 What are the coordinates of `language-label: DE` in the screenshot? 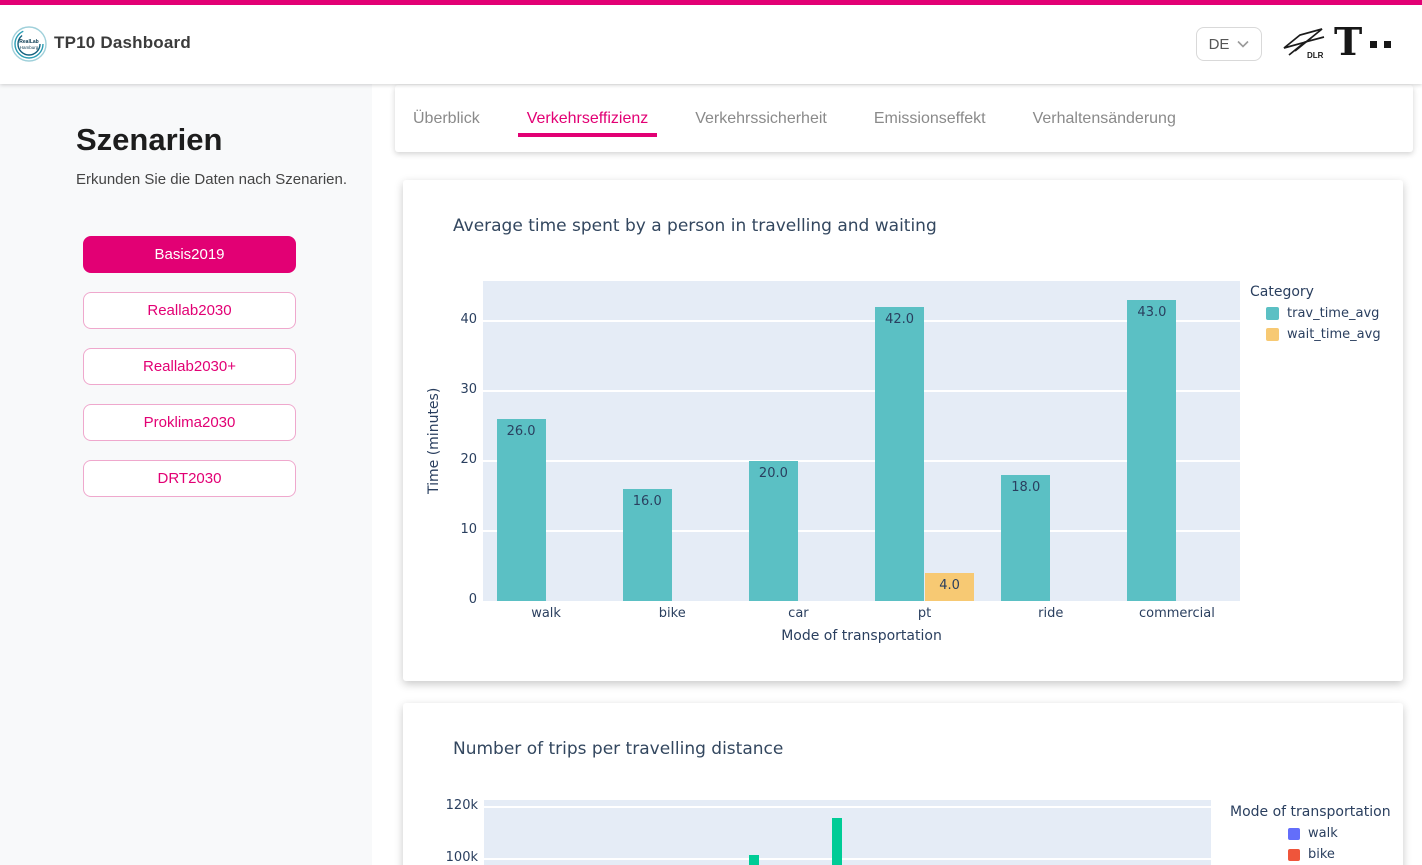 It's located at (1219, 44).